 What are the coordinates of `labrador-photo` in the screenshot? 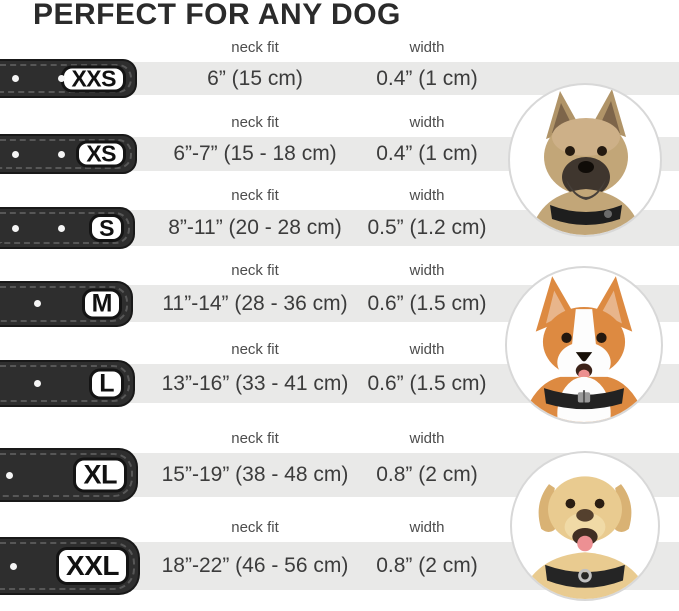 It's located at (585, 526).